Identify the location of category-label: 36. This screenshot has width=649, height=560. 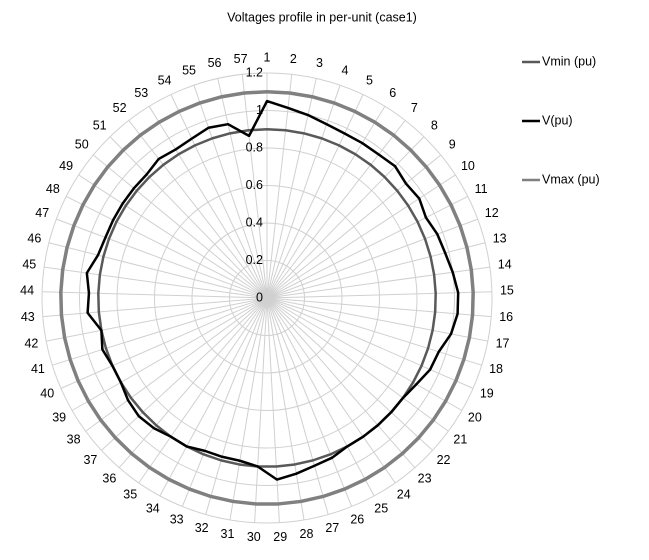
(109, 478).